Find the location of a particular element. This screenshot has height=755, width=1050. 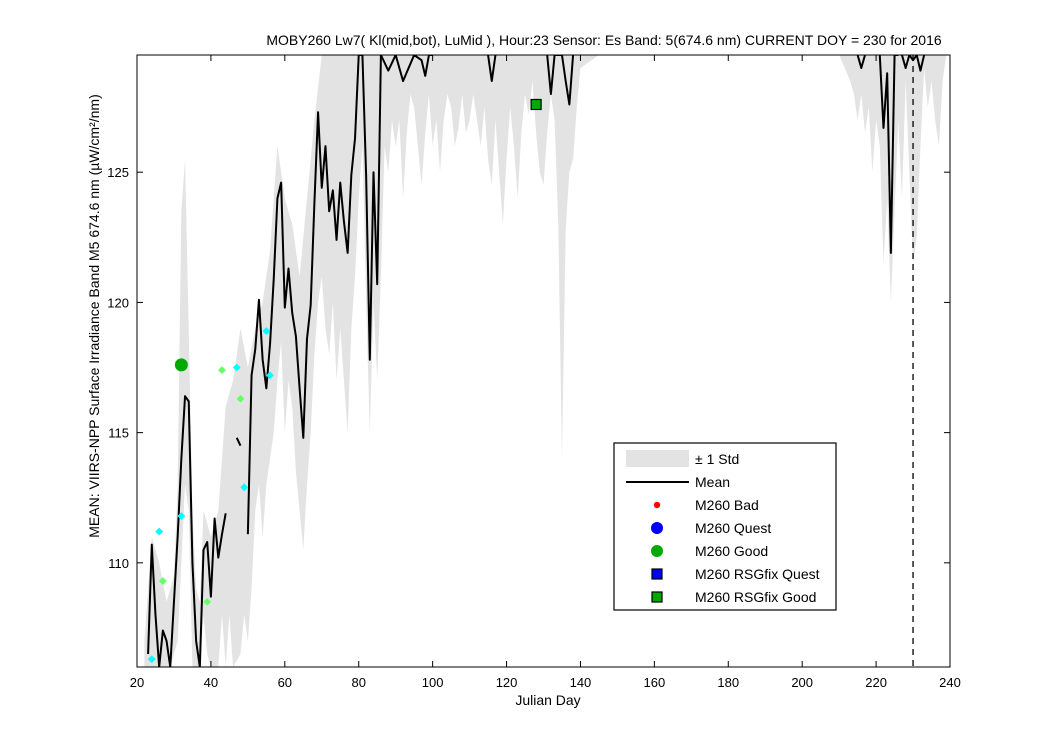

legend-label: ± 1 Std is located at coordinates (717, 459).